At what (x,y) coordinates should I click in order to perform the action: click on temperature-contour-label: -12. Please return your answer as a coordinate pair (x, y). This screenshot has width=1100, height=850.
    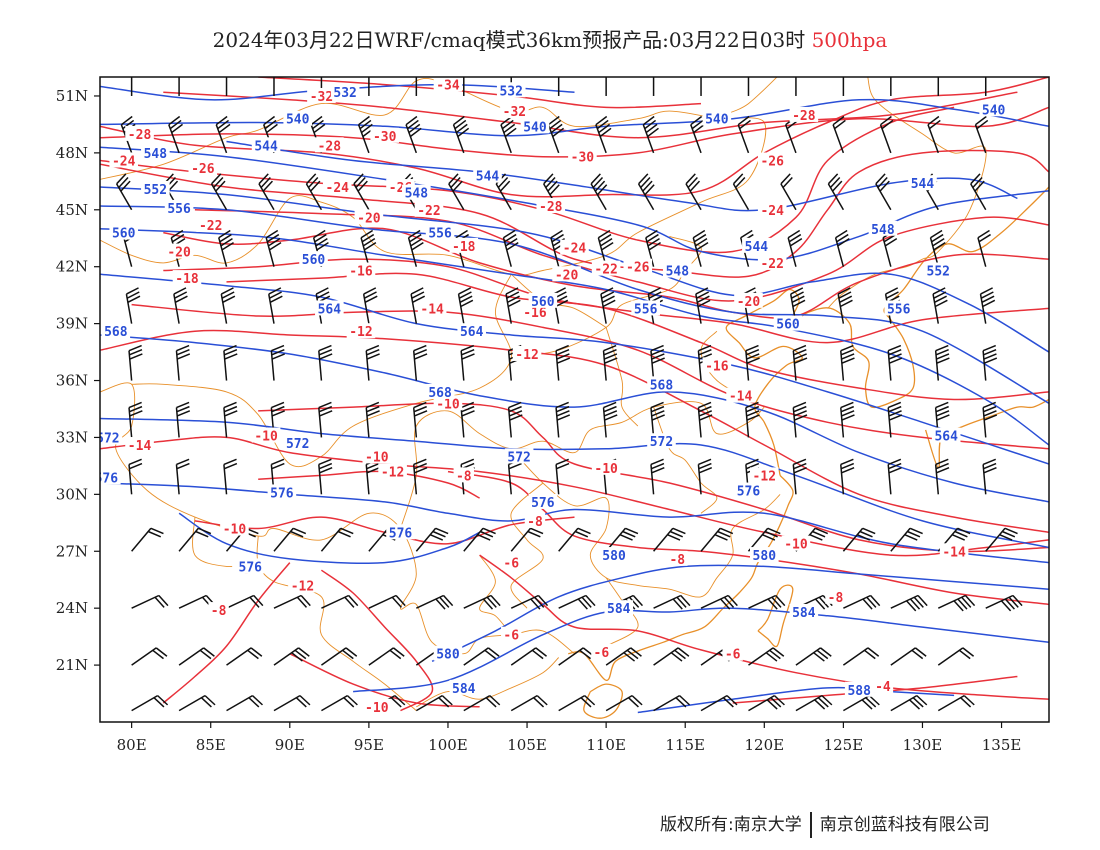
    Looking at the image, I should click on (764, 476).